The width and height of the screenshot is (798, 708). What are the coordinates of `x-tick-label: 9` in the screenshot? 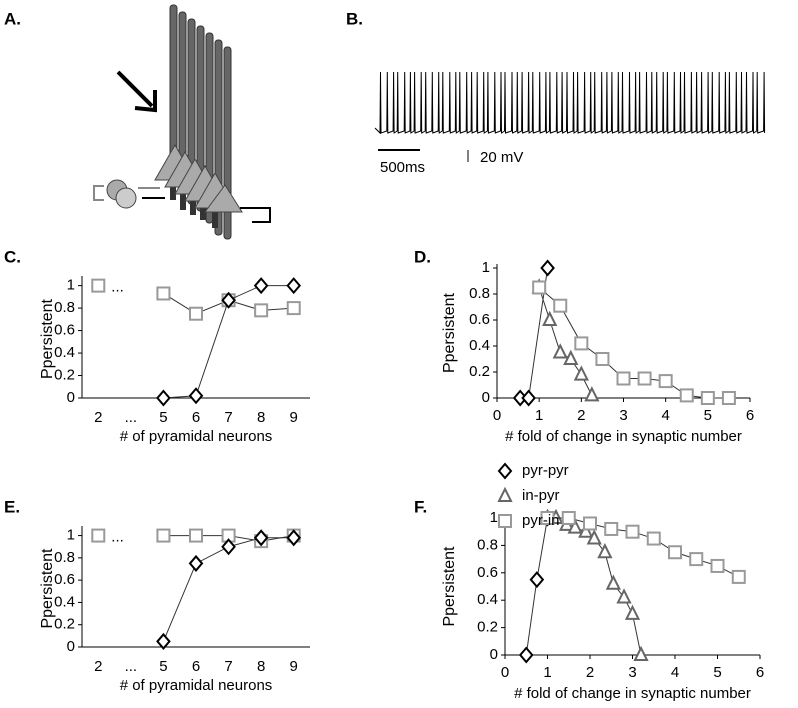 It's located at (294, 666).